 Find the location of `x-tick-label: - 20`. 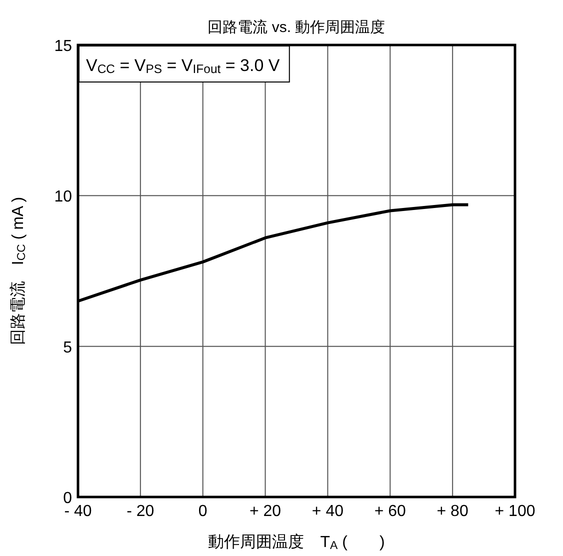

x-tick-label: - 20 is located at coordinates (140, 511).